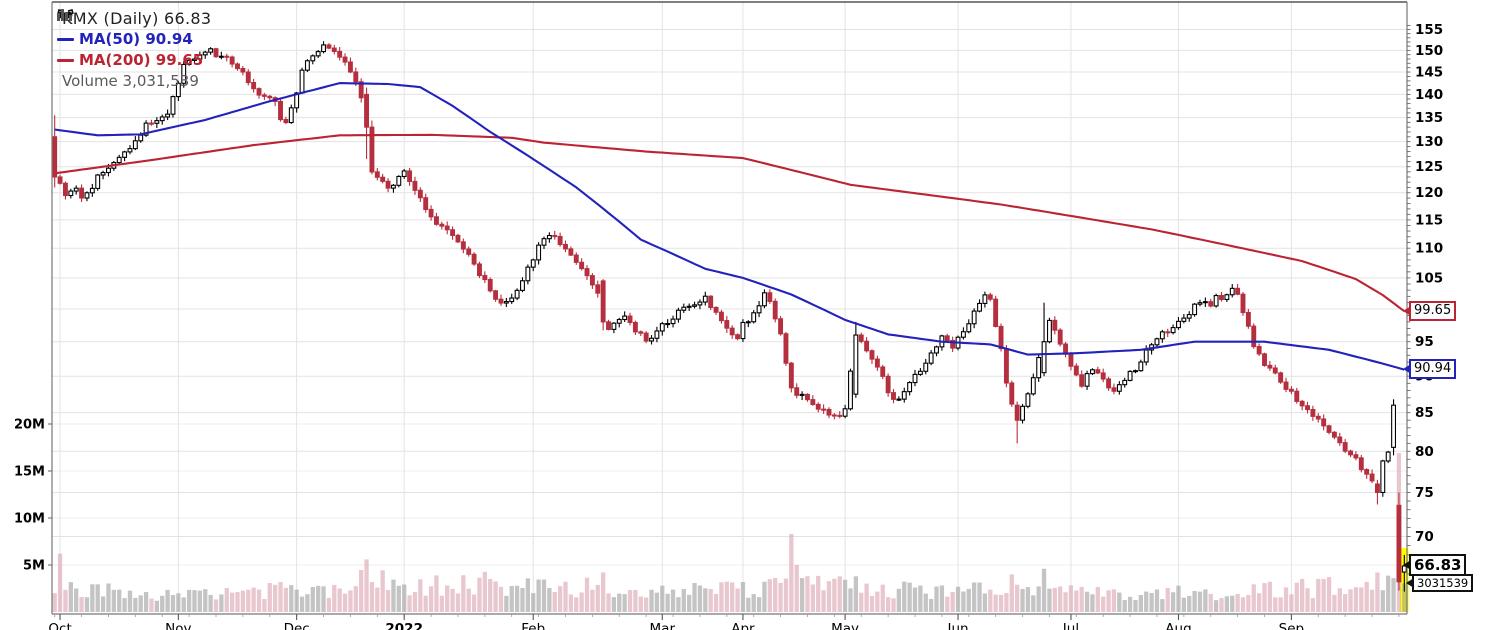  What do you see at coordinates (1438, 565) in the screenshot?
I see `price-callout-value: 66.83` at bounding box center [1438, 565].